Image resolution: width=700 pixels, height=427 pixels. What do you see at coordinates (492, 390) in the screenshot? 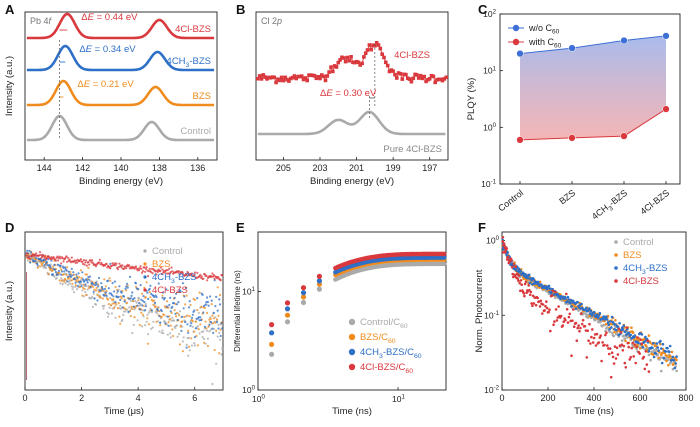
I see `panel-f-ytick-0: 10-2` at bounding box center [492, 390].